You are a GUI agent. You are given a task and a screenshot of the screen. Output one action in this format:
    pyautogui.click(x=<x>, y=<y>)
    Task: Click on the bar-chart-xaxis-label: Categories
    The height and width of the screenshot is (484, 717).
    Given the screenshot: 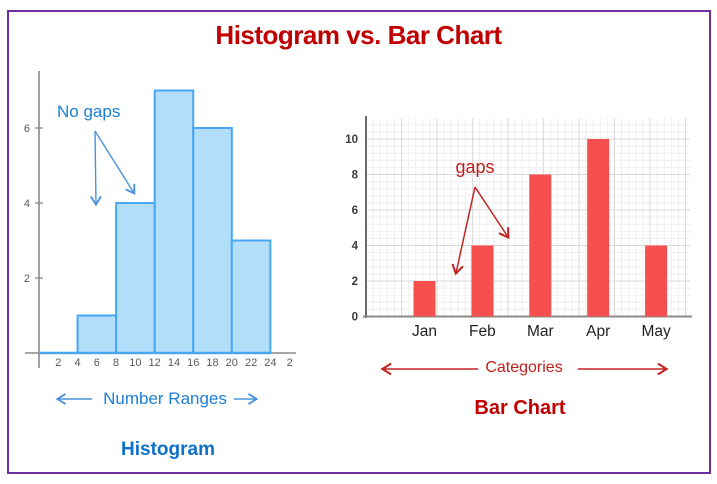 What is the action you would take?
    pyautogui.click(x=524, y=367)
    